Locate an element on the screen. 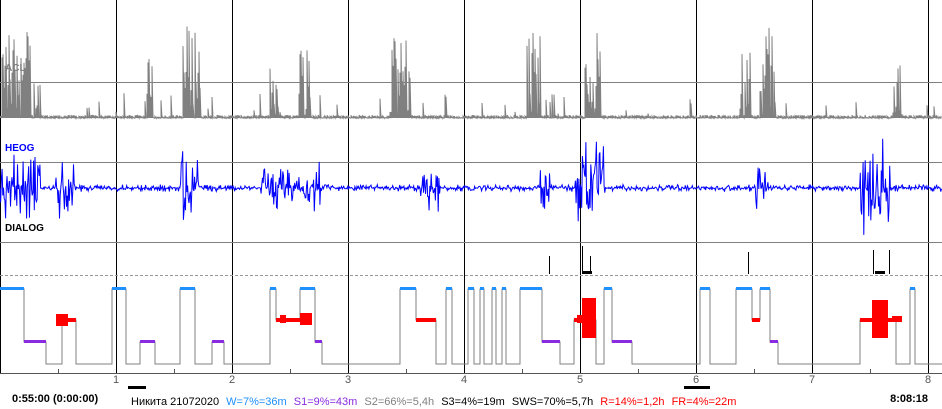  end-time: 8:08:18 is located at coordinates (909, 399).